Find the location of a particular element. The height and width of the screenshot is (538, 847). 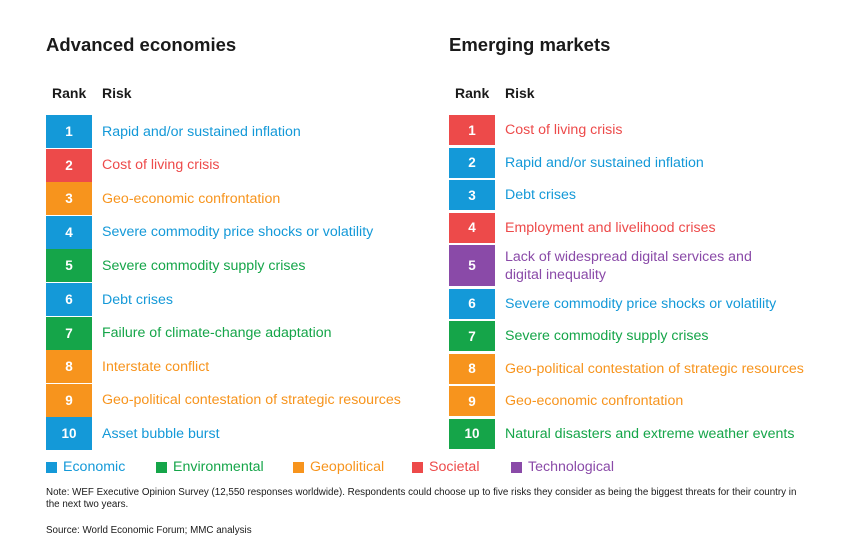

risk-row: 2 Rapid and/or sustained inflation is located at coordinates (646, 162).